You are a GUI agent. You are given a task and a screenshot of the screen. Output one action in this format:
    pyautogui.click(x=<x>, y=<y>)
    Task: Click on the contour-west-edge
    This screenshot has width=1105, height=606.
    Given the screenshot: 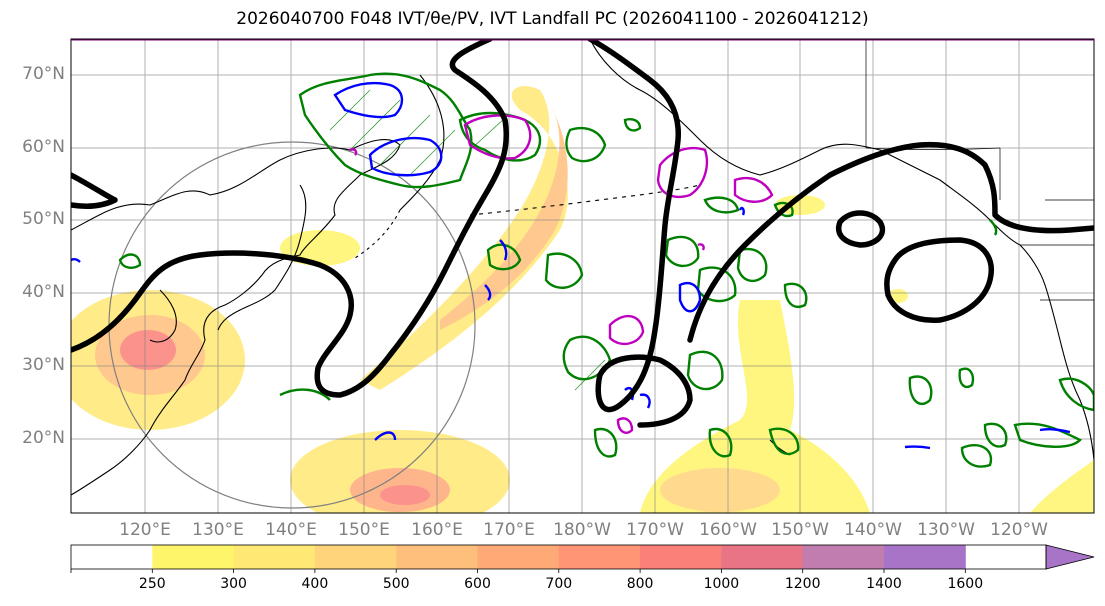 What is the action you would take?
    pyautogui.click(x=94, y=190)
    